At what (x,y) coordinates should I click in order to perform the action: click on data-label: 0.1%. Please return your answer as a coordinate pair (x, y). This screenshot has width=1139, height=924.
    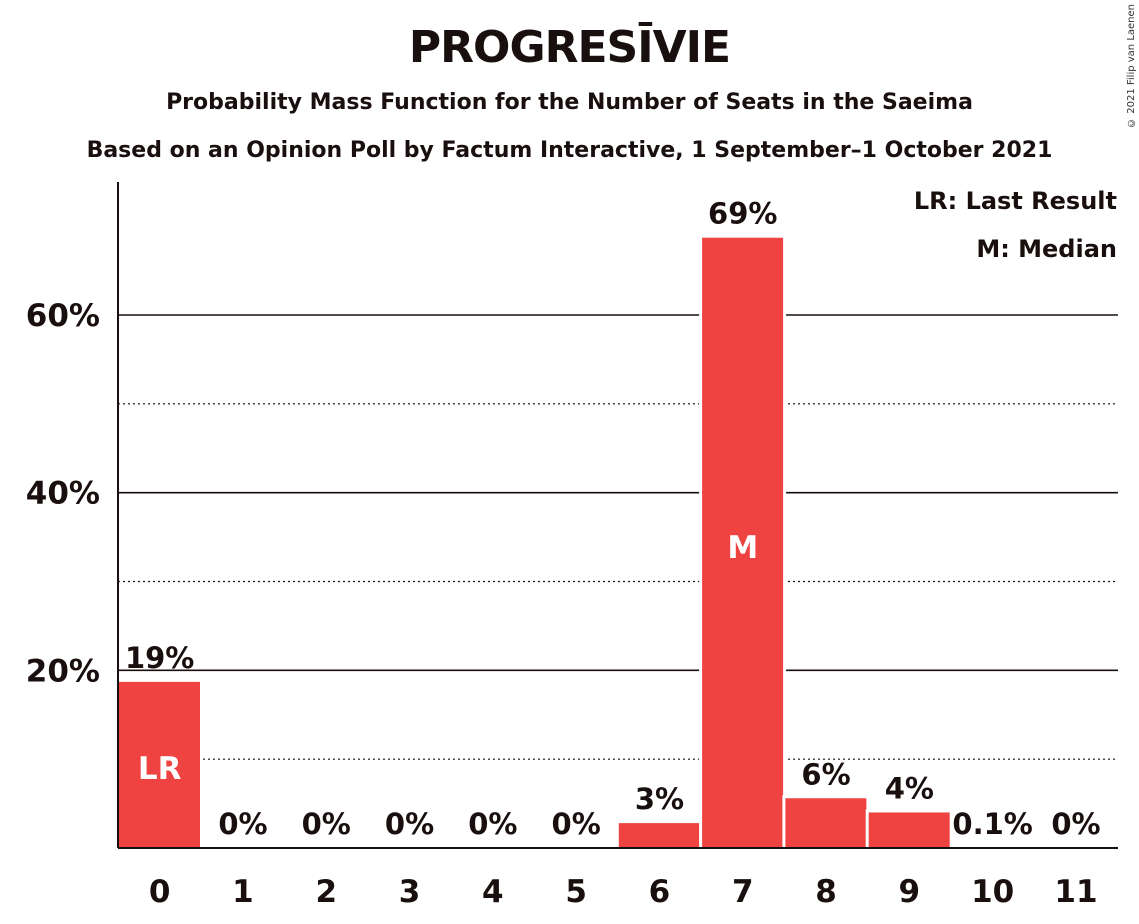
    Looking at the image, I should click on (992, 824).